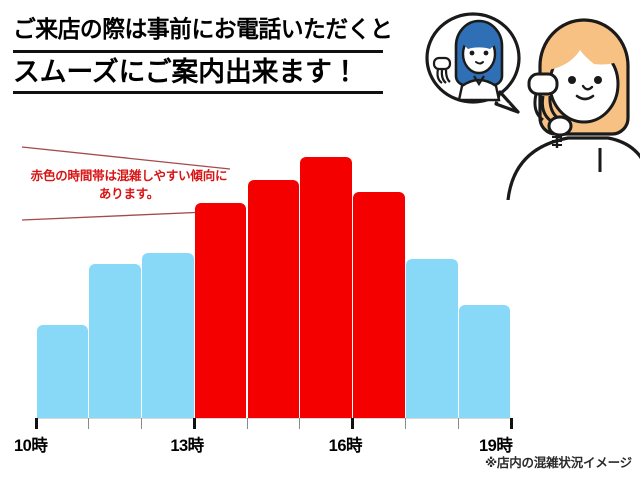 The height and width of the screenshot is (480, 640). What do you see at coordinates (187, 446) in the screenshot?
I see `x-axis-tick-label: 13時` at bounding box center [187, 446].